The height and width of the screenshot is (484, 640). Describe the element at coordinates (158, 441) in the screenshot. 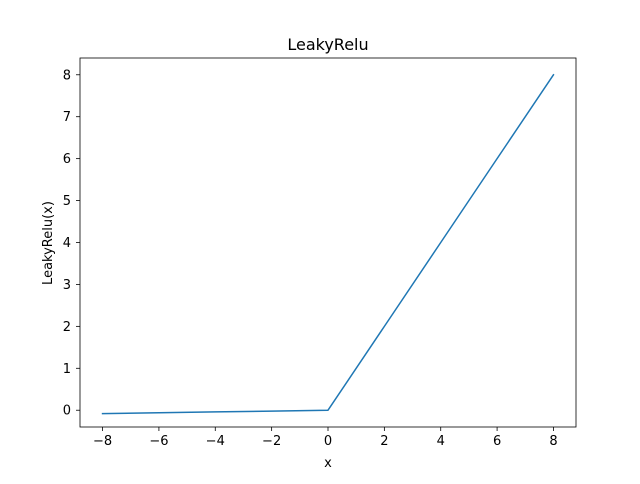

I see `x-tick-label: −6` at that location.